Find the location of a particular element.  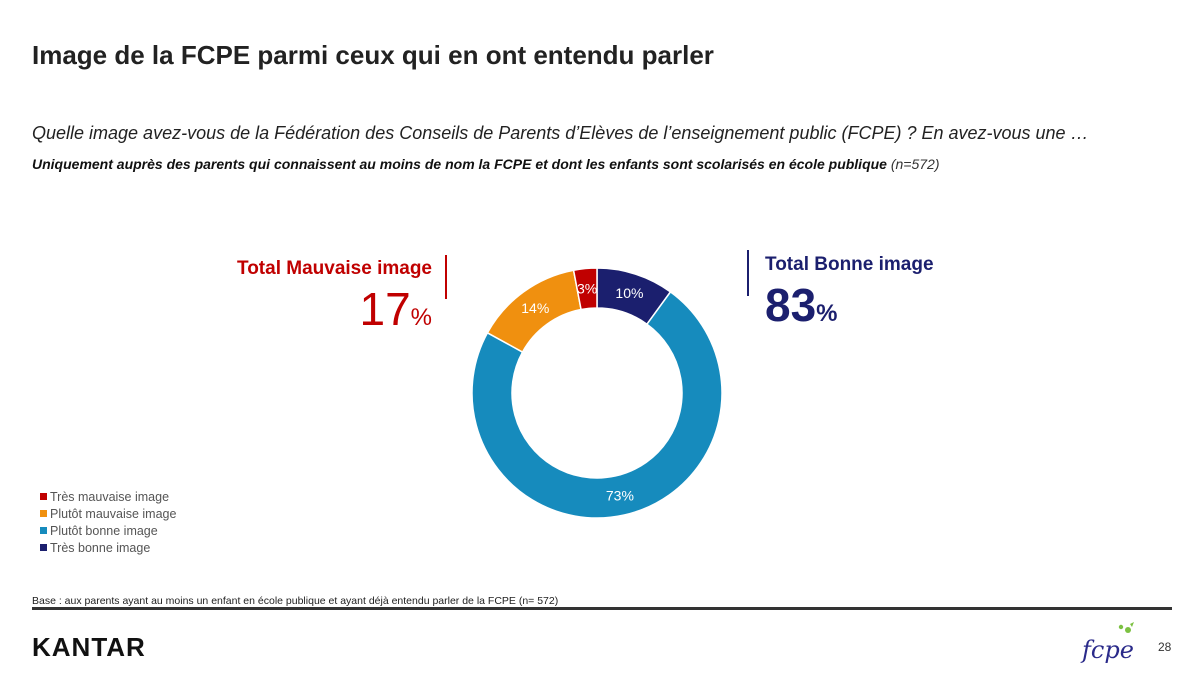

slice-tres-mauvaise is located at coordinates (585, 289).